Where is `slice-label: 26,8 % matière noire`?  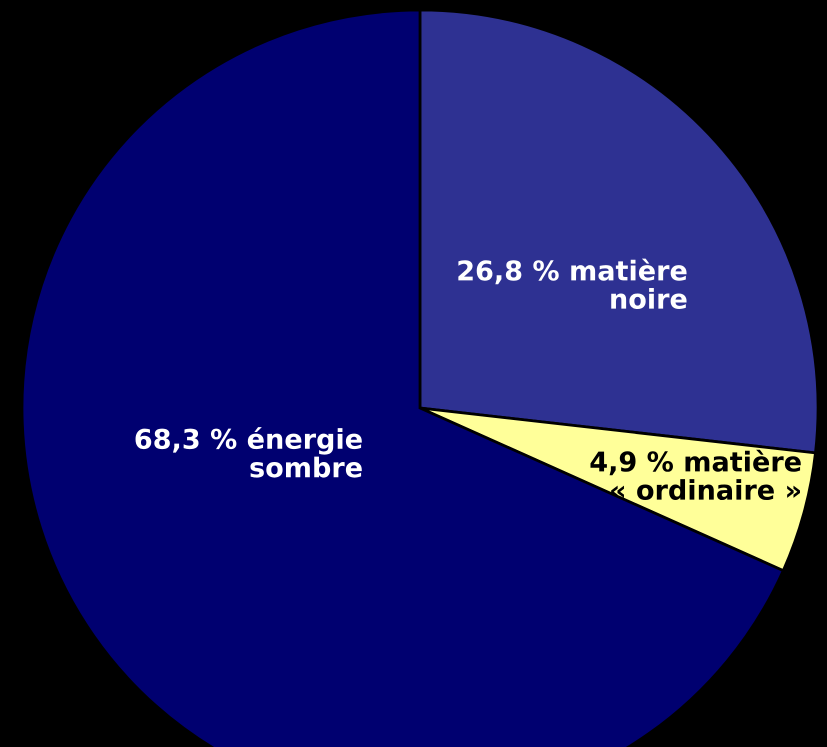
slice-label: 26,8 % matière noire is located at coordinates (572, 283).